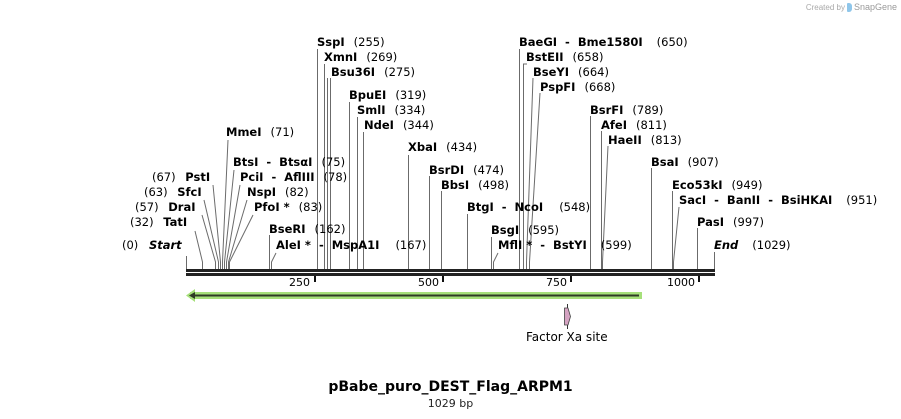 The image size is (901, 419). Describe the element at coordinates (373, 72) in the screenshot. I see `site-bsu36i: Bsu36I (275)` at that location.